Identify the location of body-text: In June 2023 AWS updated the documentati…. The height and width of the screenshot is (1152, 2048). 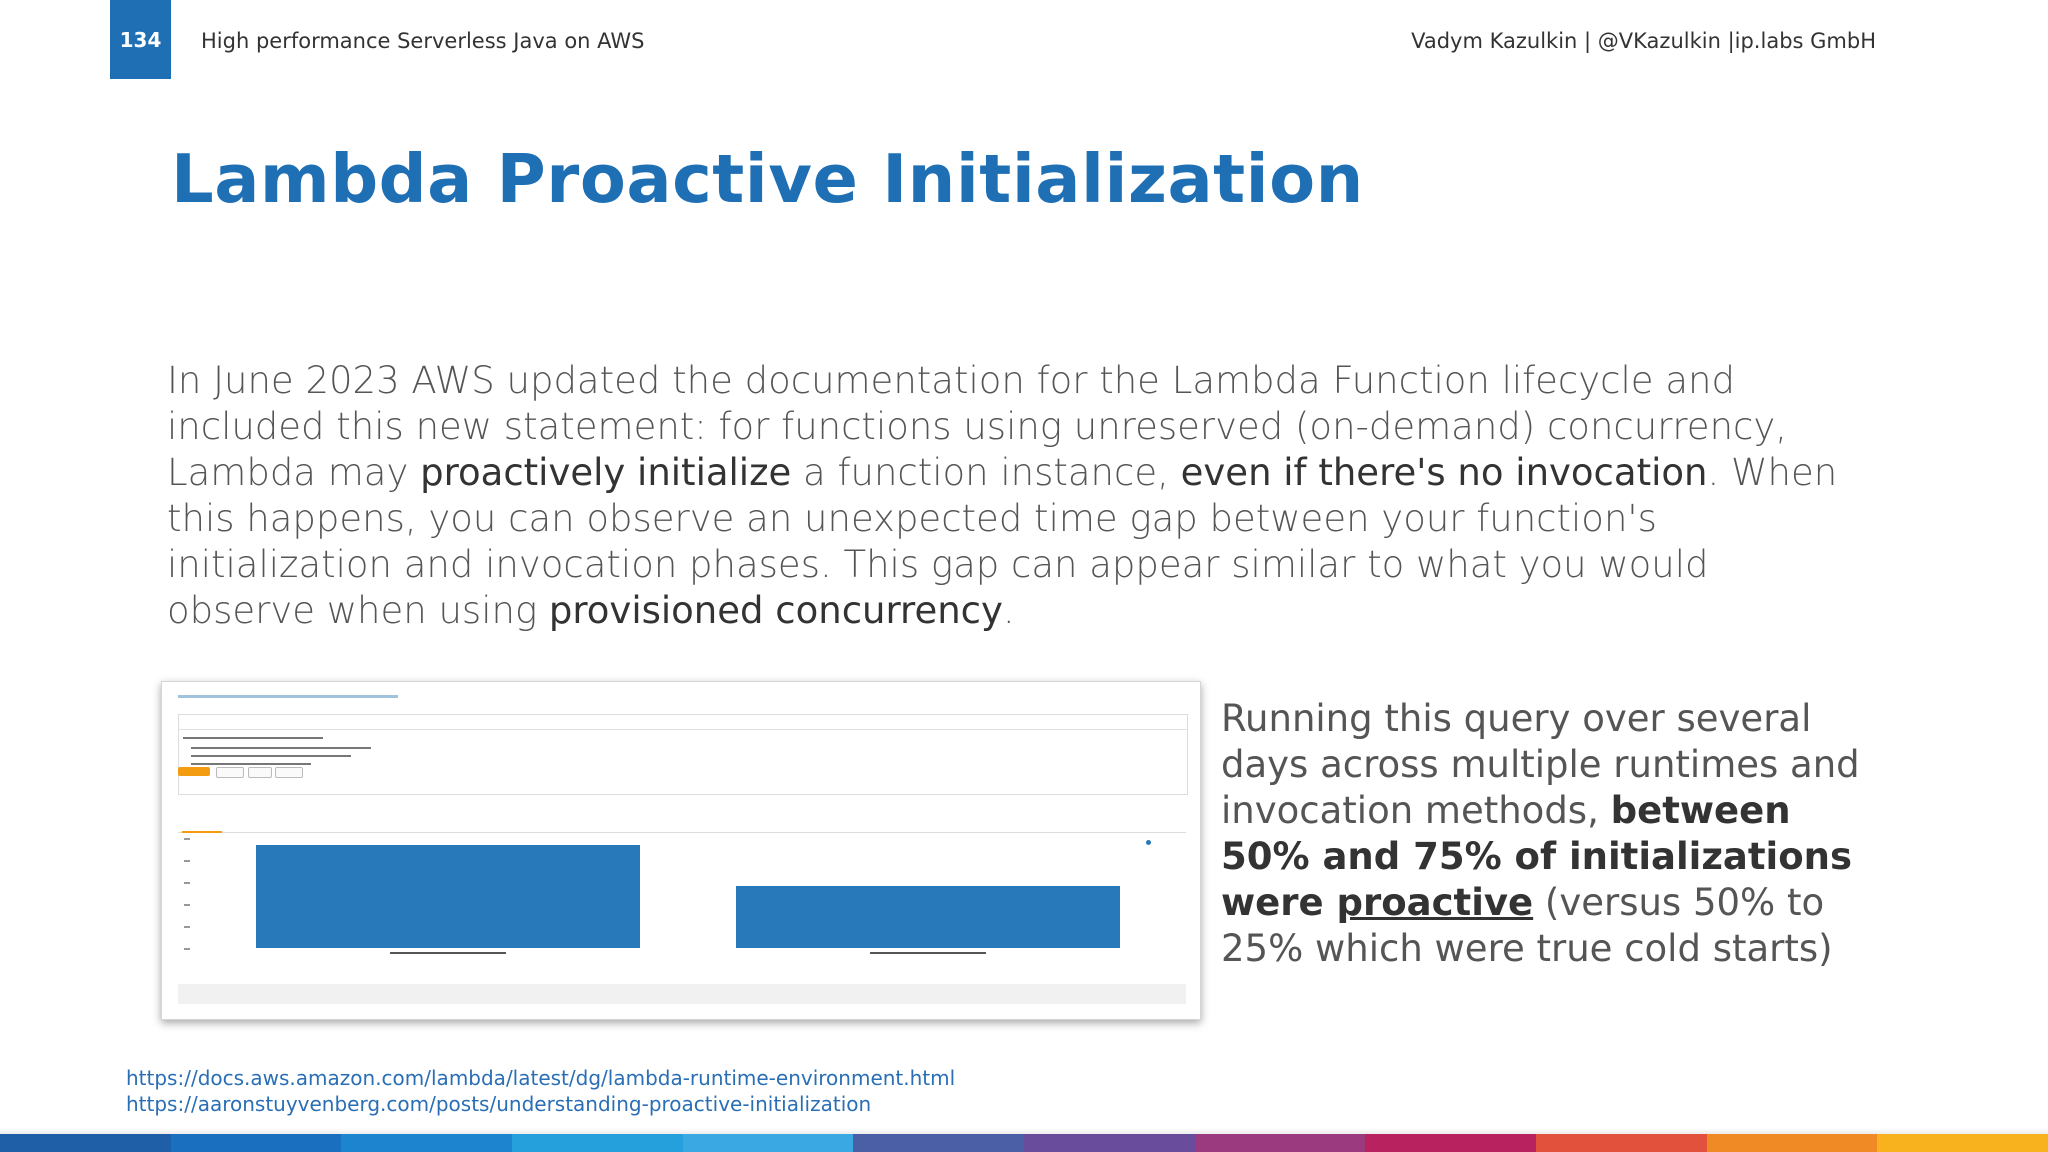
(977, 426).